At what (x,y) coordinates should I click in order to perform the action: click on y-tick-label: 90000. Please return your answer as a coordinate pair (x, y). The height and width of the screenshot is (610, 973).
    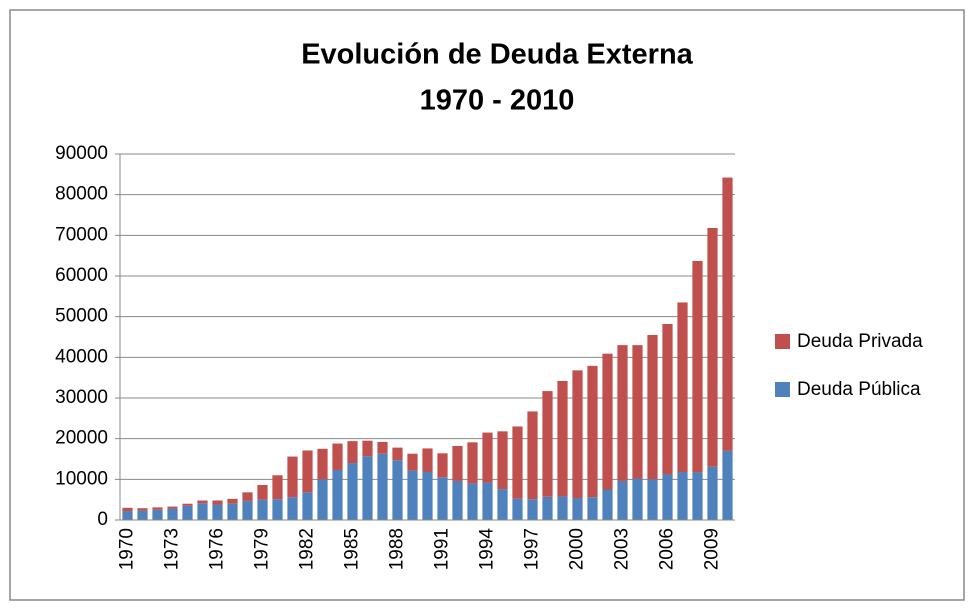
    Looking at the image, I should click on (81, 153).